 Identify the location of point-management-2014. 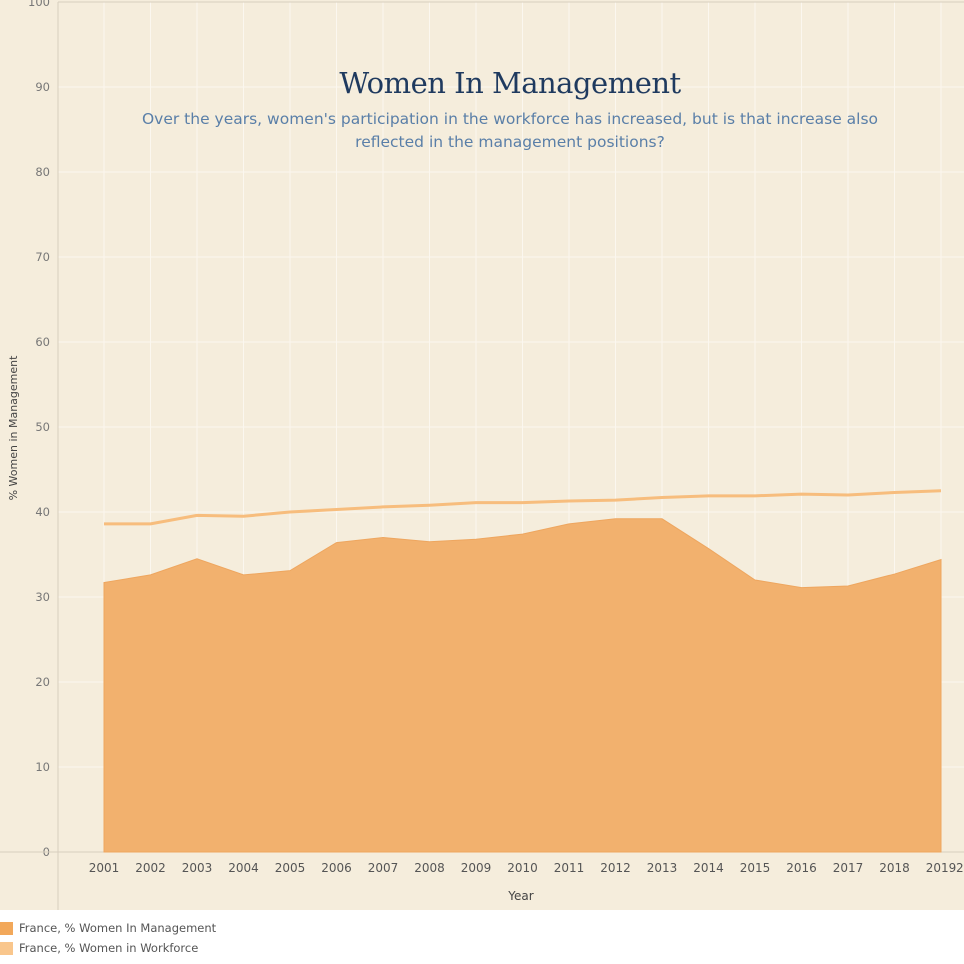
(709, 549).